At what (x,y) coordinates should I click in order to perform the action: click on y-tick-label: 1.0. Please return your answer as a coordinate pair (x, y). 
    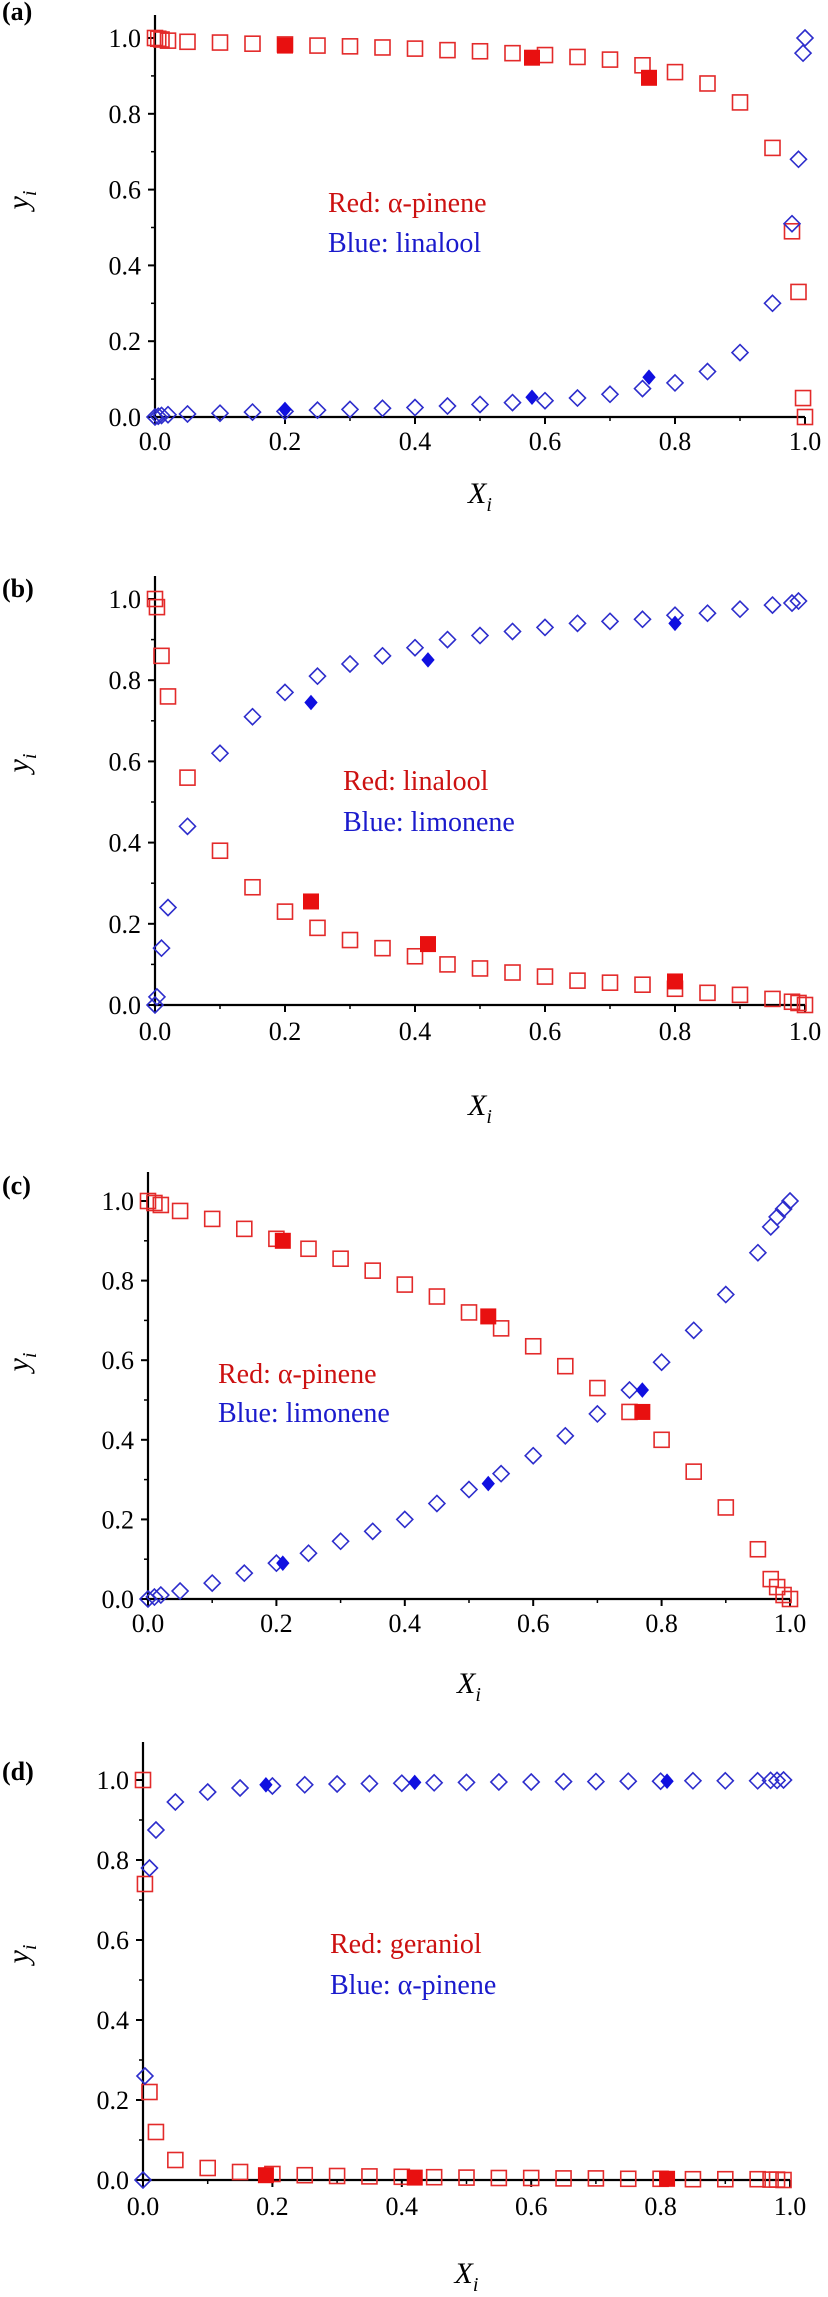
    Looking at the image, I should click on (125, 599).